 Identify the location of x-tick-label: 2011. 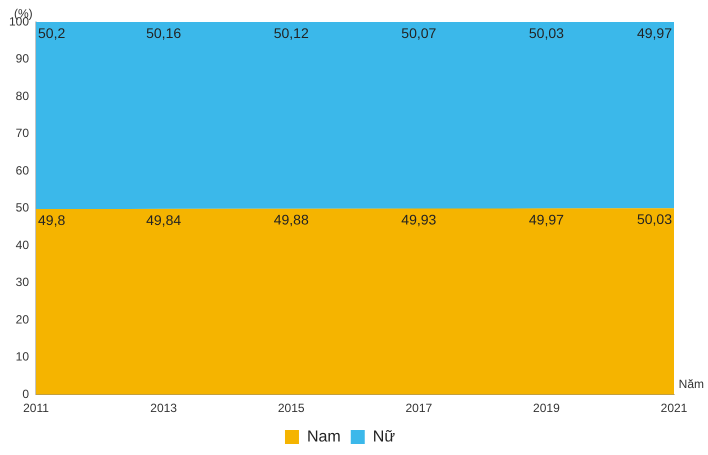
(36, 408).